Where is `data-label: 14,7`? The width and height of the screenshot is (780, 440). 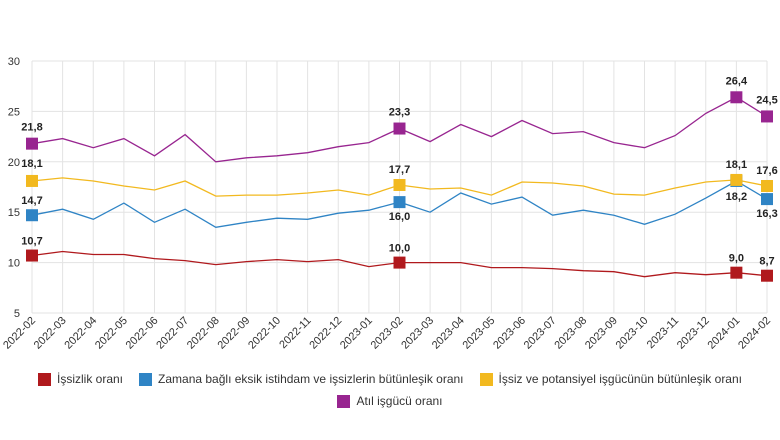 data-label: 14,7 is located at coordinates (31, 201).